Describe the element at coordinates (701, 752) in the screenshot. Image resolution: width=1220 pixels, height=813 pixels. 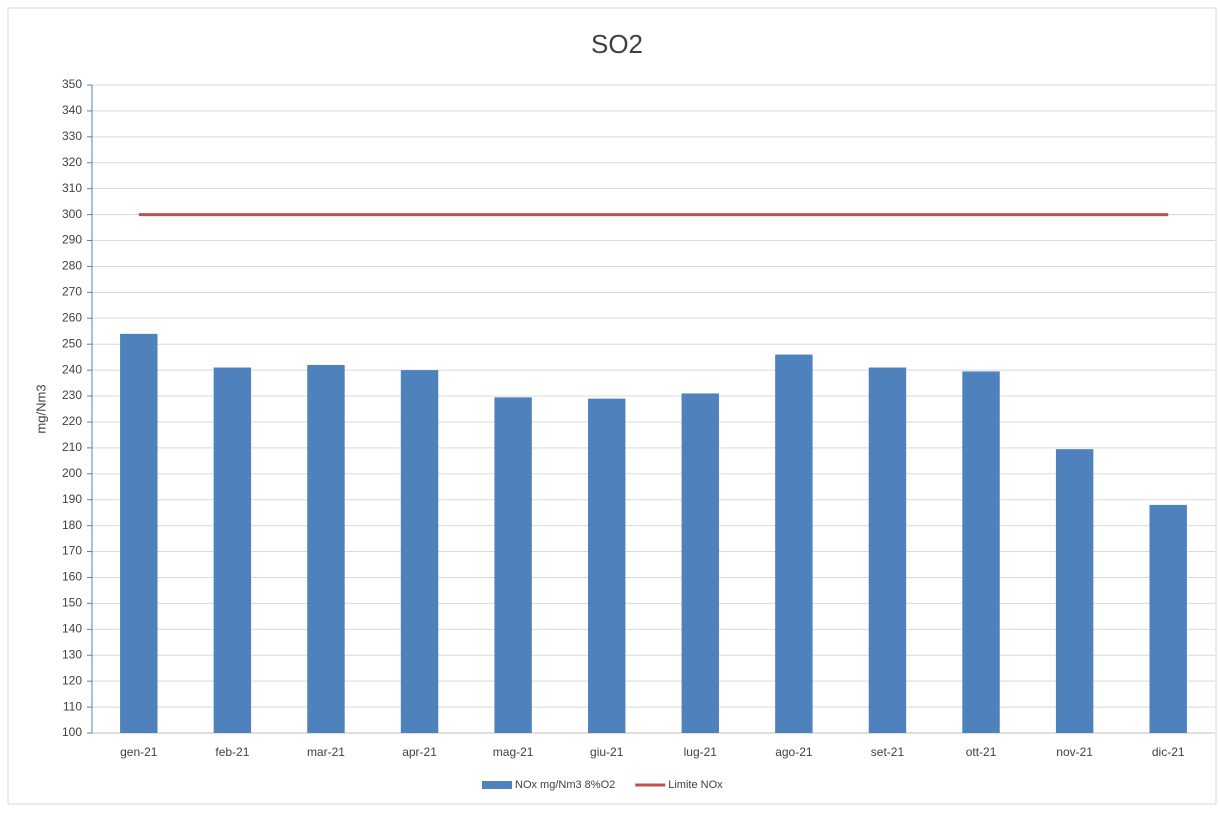
I see `x-tick-label: lug-21` at that location.